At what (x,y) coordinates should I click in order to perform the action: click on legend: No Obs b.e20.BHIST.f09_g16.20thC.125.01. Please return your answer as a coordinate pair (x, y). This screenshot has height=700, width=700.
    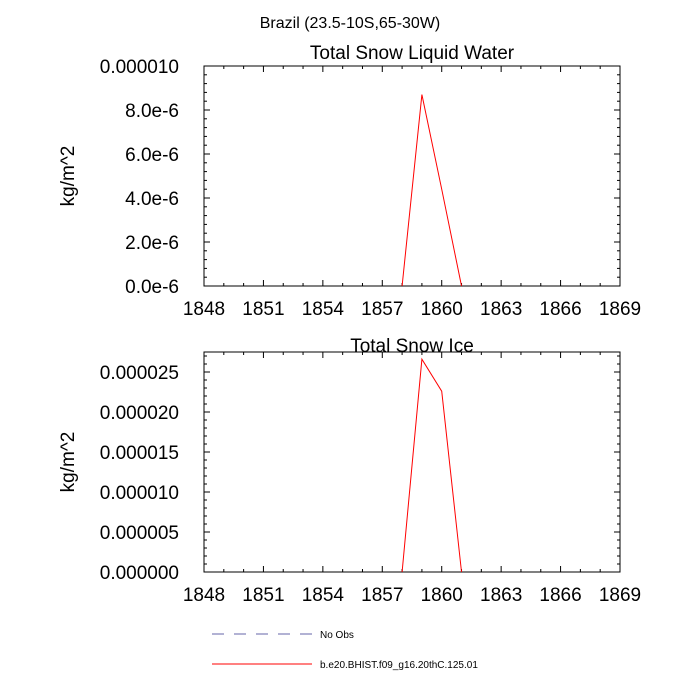
    Looking at the image, I should click on (345, 650).